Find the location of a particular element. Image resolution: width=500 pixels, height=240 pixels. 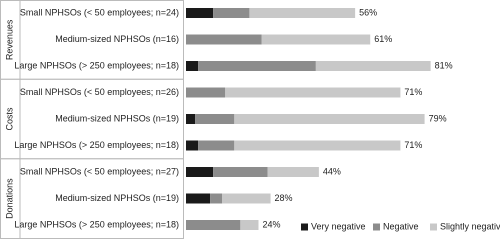

total-label: 24% is located at coordinates (271, 224).